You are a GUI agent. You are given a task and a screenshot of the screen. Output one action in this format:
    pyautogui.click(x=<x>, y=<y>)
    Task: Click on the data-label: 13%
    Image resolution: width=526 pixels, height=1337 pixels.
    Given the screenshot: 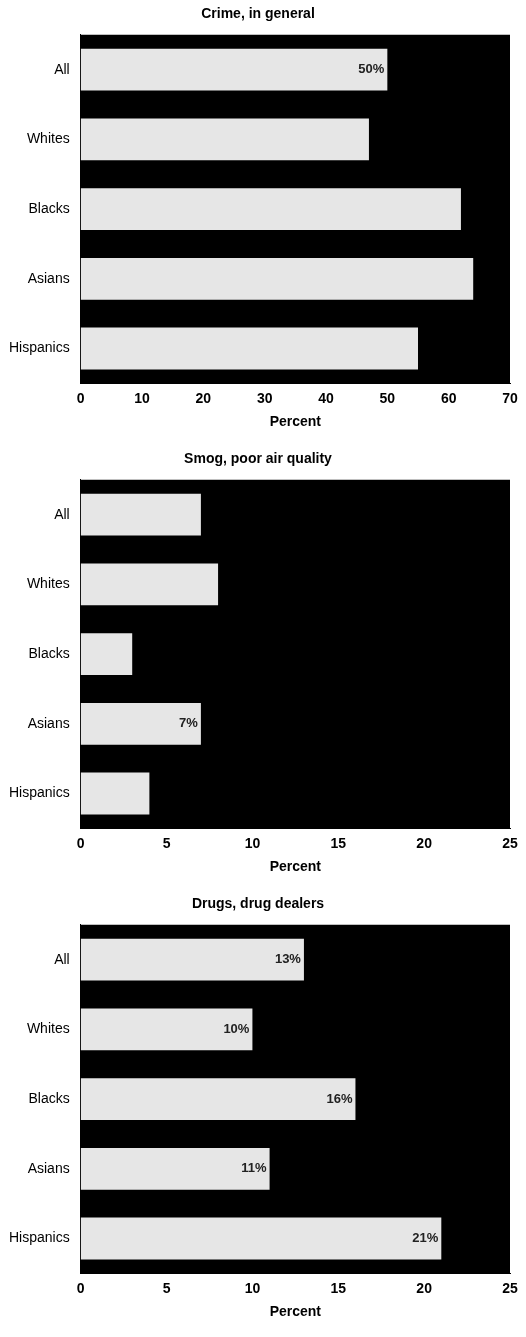 What is the action you would take?
    pyautogui.click(x=288, y=959)
    